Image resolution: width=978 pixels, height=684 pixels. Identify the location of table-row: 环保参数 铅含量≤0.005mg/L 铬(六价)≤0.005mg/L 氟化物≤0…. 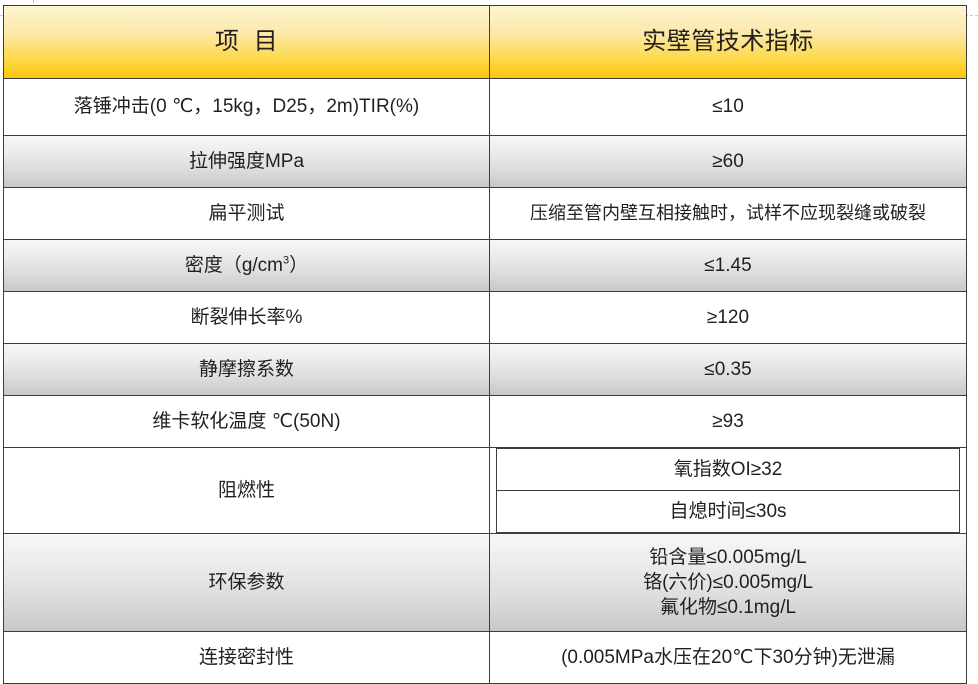
(485, 582).